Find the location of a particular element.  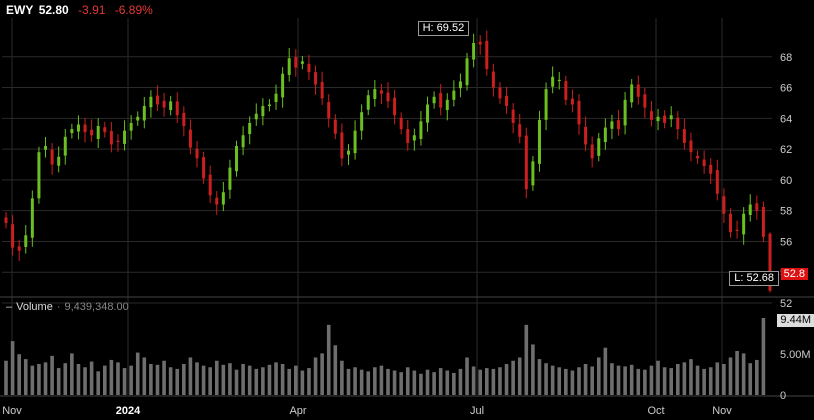

volume-tick-label: 5.00M is located at coordinates (795, 355).